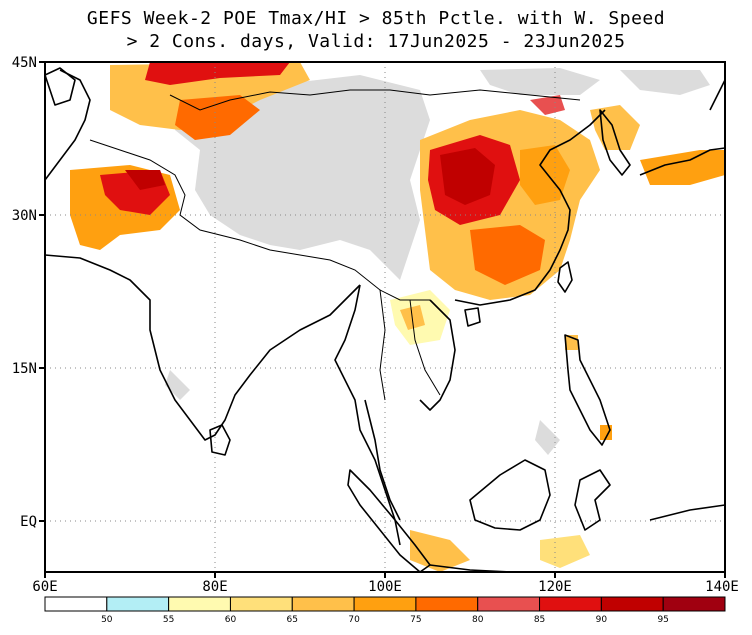 This screenshot has width=752, height=635. I want to click on x-tick-label-80e: 80E, so click(214, 587).